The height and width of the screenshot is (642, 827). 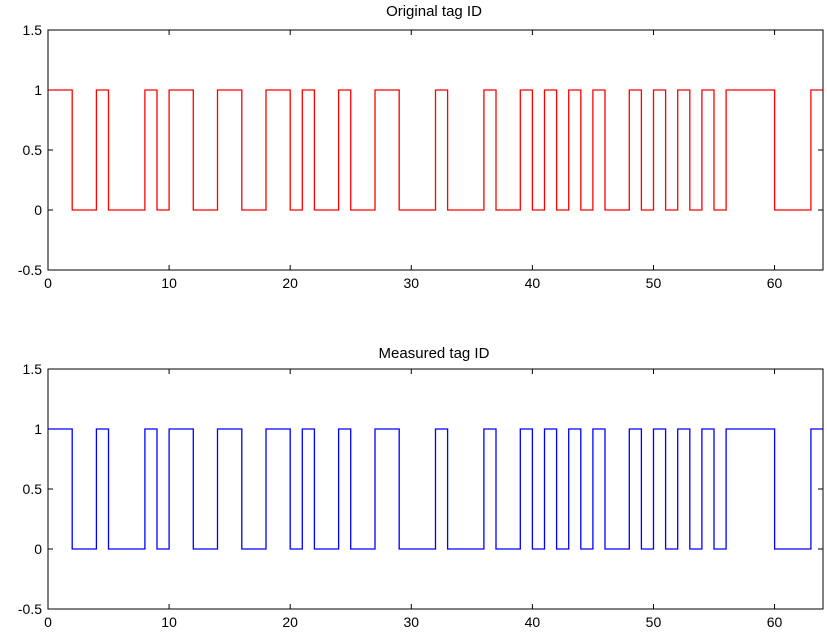 I want to click on chart-title: Original tag ID, so click(x=434, y=11).